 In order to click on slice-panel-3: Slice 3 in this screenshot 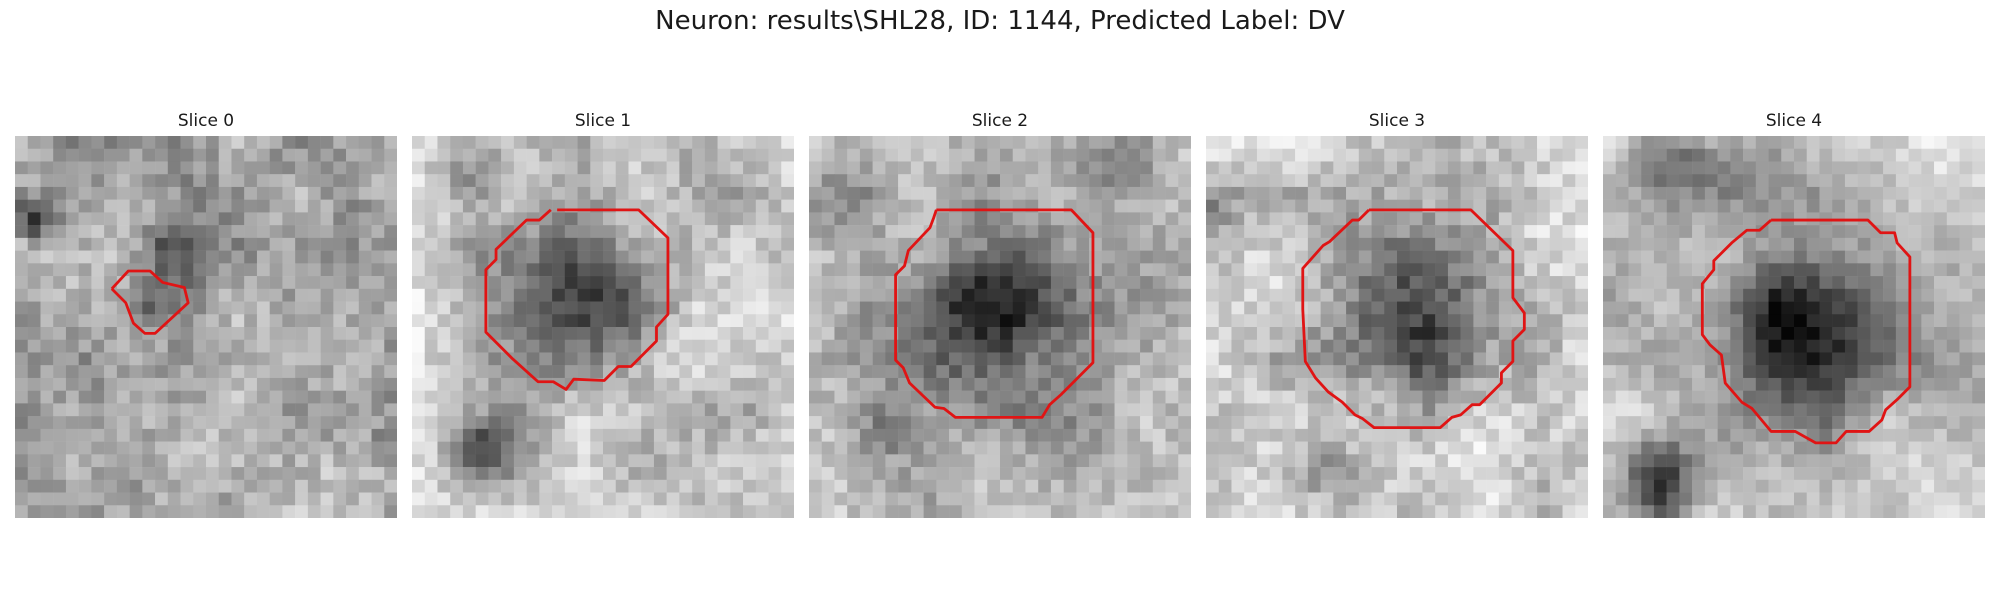, I will do `click(1397, 313)`.